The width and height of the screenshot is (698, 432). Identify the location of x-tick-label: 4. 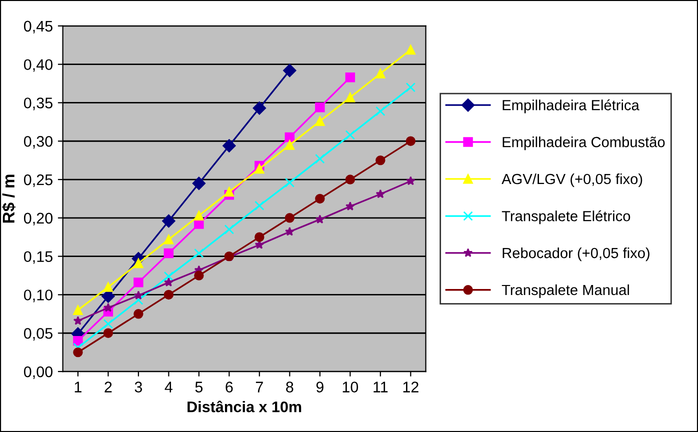
(168, 387).